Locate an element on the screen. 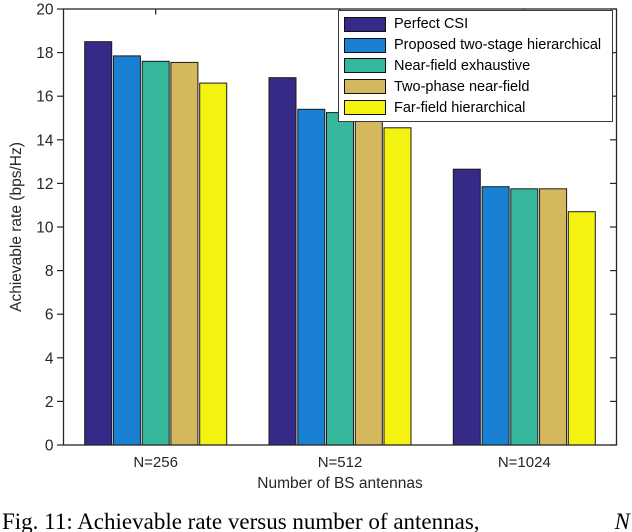 The height and width of the screenshot is (532, 632). y-tick-label: 2 is located at coordinates (49, 402).